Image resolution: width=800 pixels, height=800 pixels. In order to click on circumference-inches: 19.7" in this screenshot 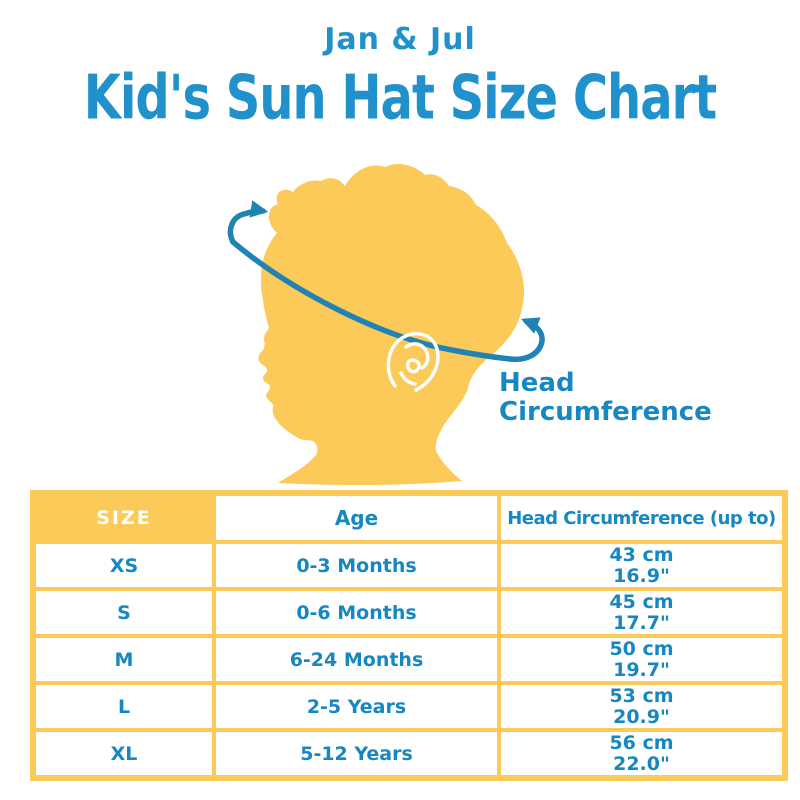, I will do `click(641, 669)`.